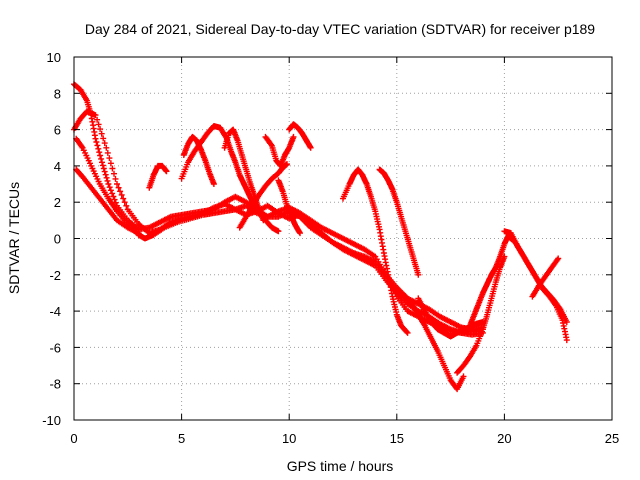 Image resolution: width=640 pixels, height=480 pixels. What do you see at coordinates (14, 238) in the screenshot?
I see `y-axis-label: SDTVAR / TECUs` at bounding box center [14, 238].